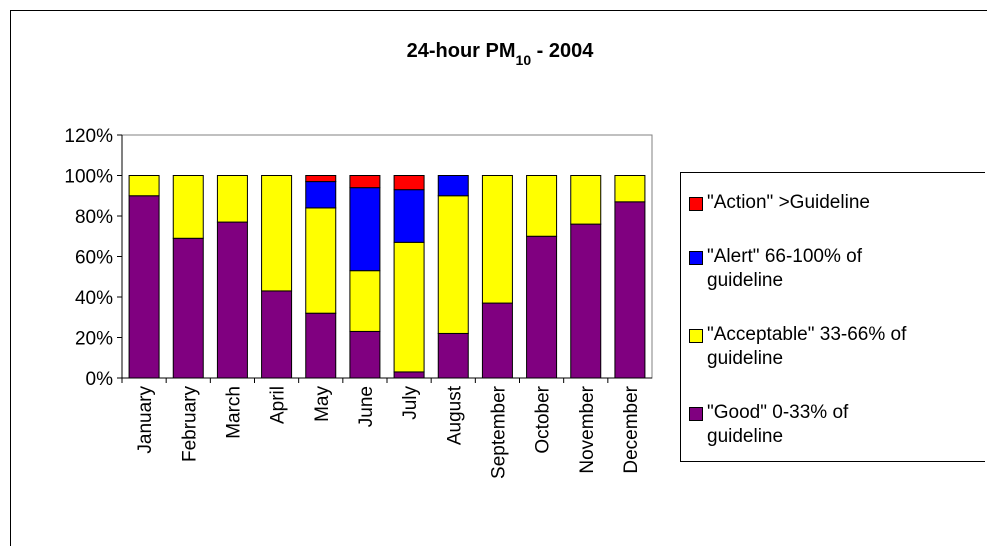 Image resolution: width=987 pixels, height=546 pixels. Describe the element at coordinates (454, 415) in the screenshot. I see `x-tick-label: August` at that location.